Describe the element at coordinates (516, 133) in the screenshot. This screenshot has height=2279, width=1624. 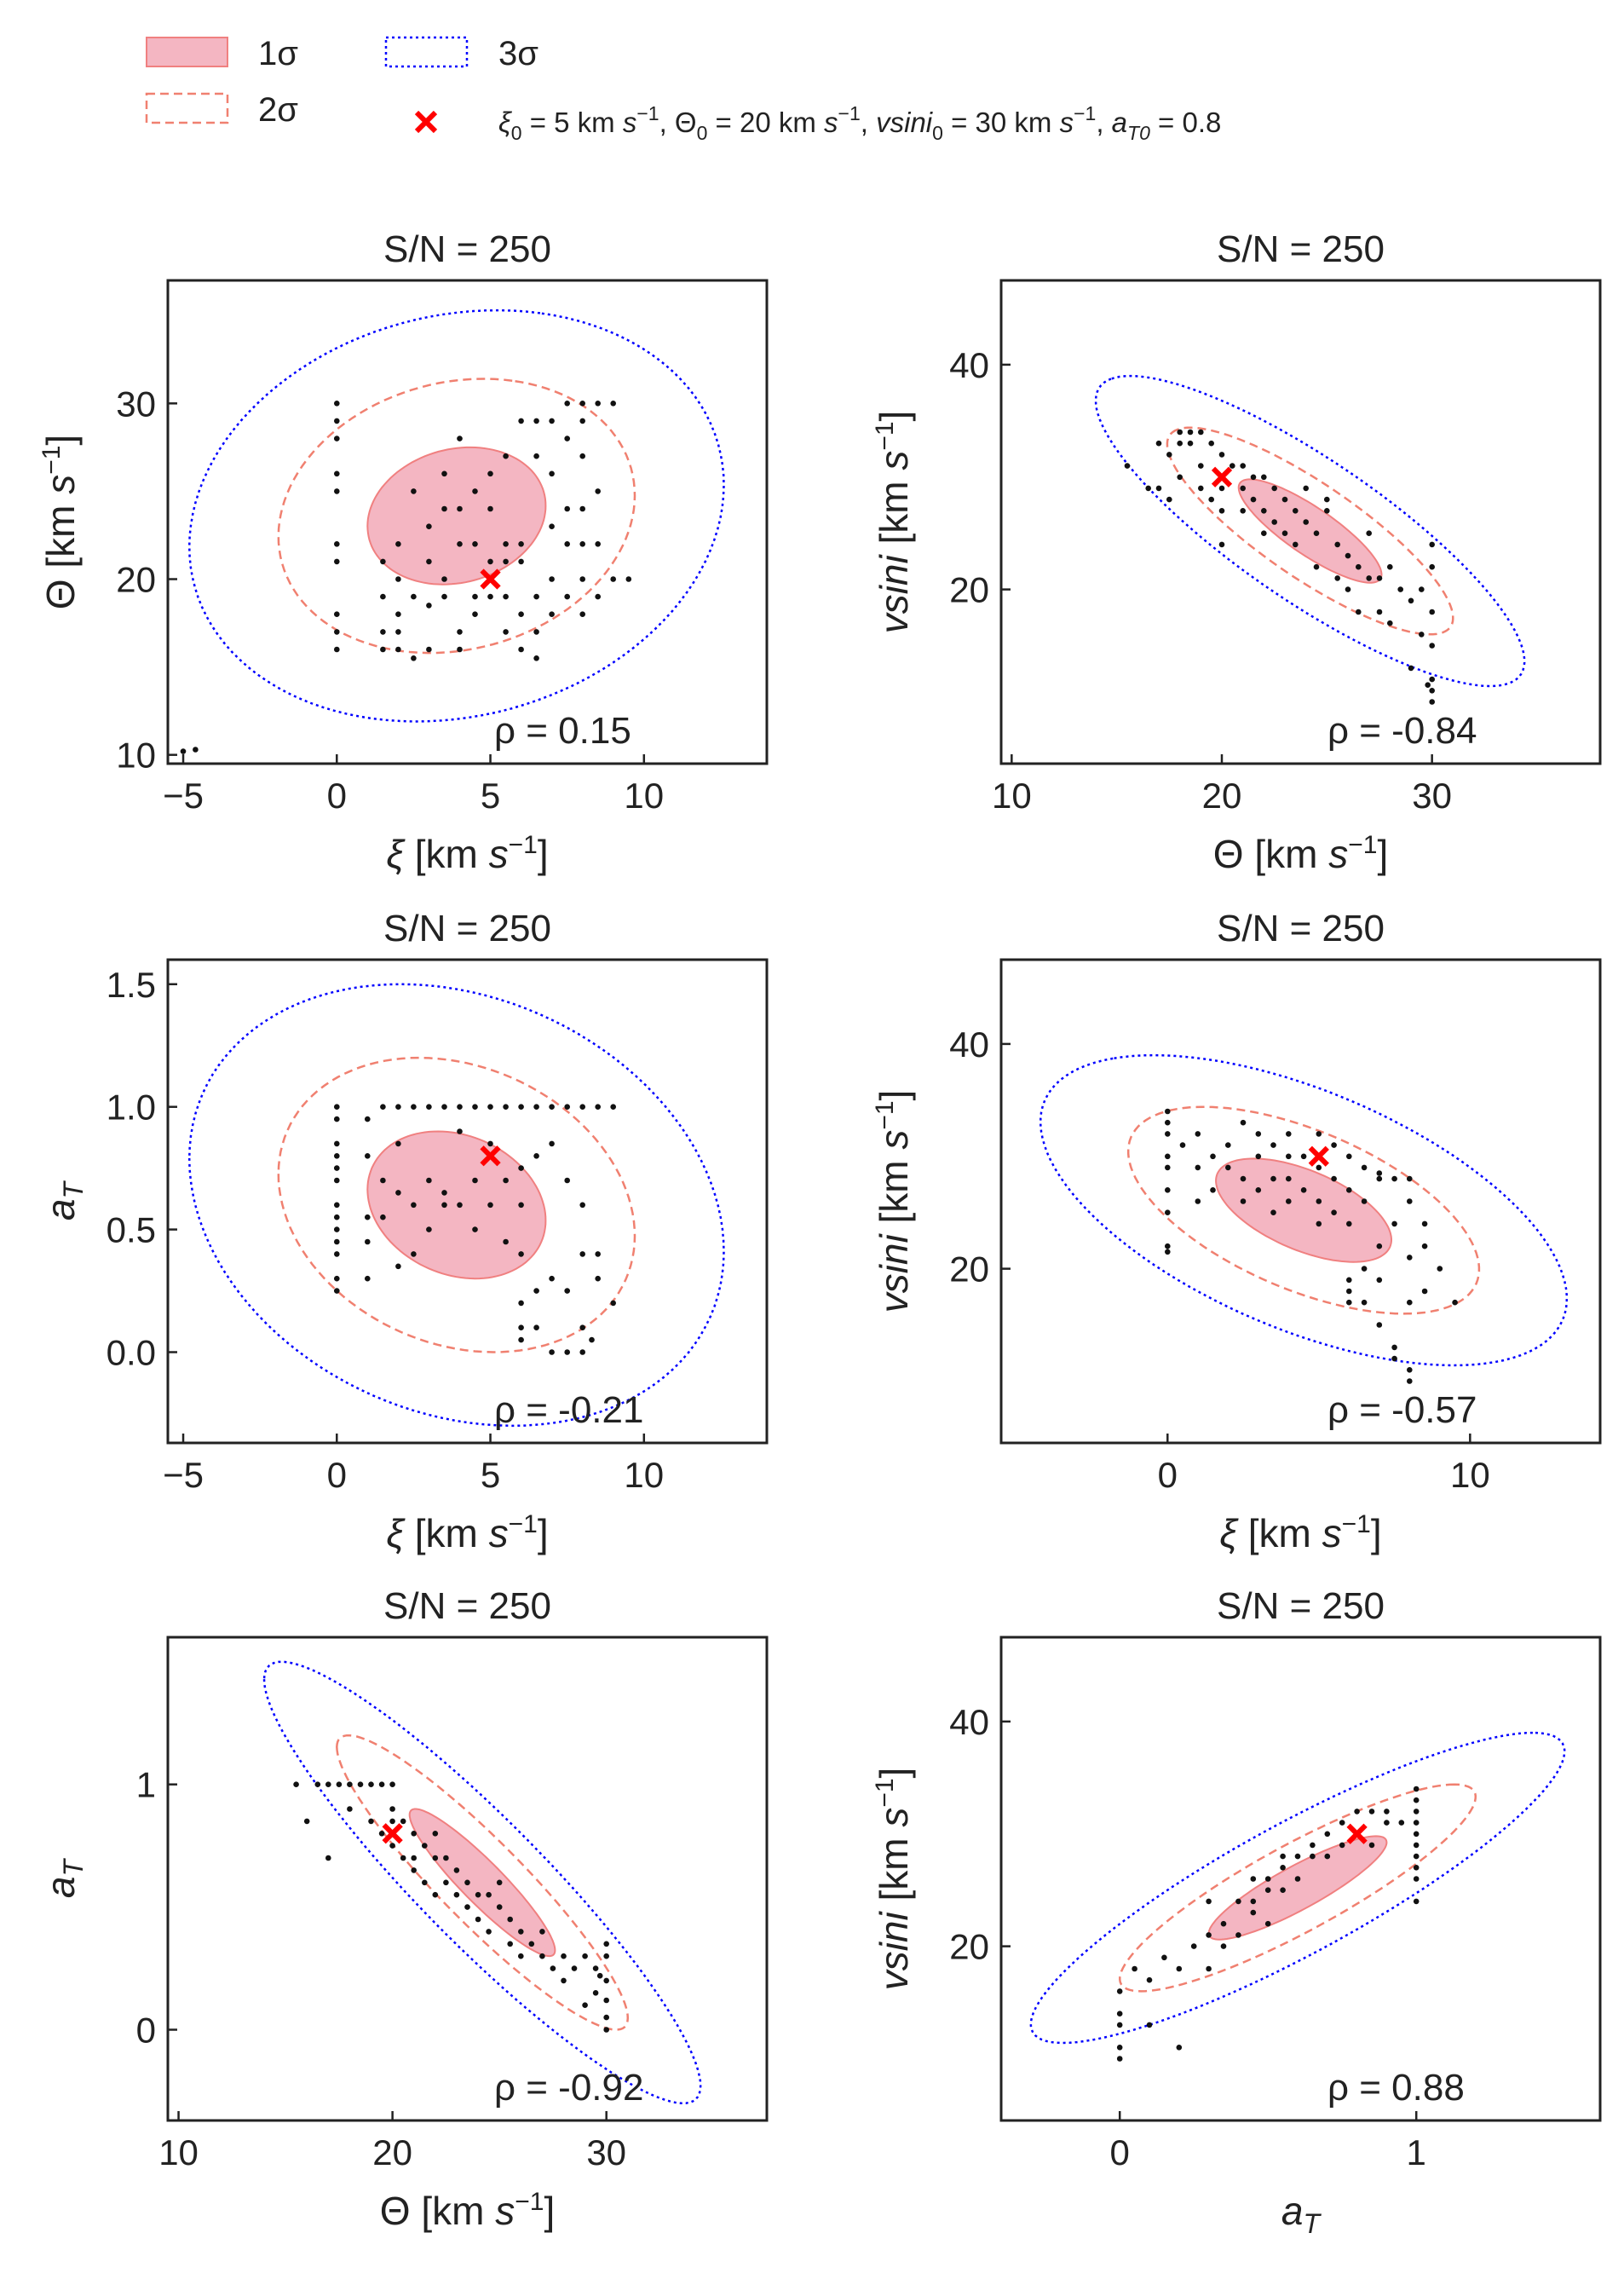
I see `t-sub0a: 0` at that location.